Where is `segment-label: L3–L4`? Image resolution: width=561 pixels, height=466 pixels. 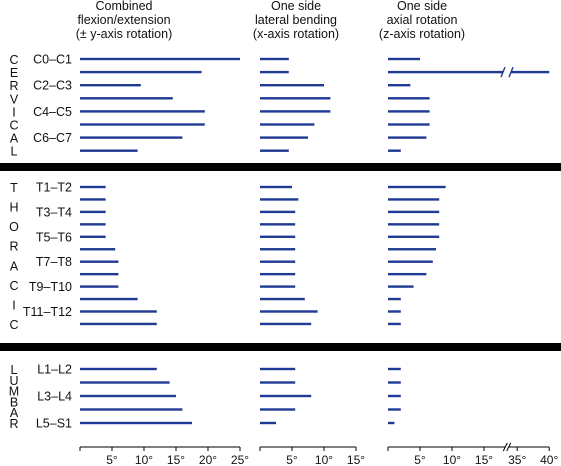
segment-label: L3–L4 is located at coordinates (54, 397).